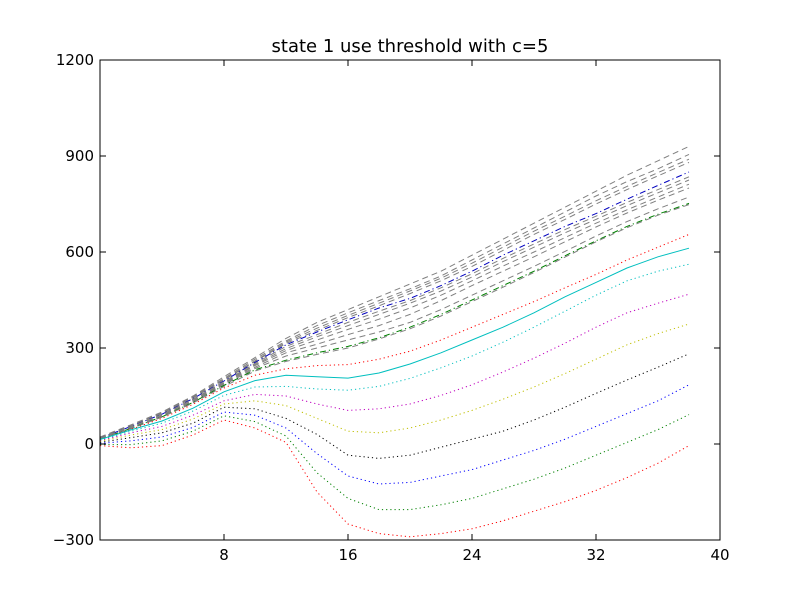 The image size is (800, 600). Describe the element at coordinates (89, 444) in the screenshot. I see `y-tick-label: 0` at that location.